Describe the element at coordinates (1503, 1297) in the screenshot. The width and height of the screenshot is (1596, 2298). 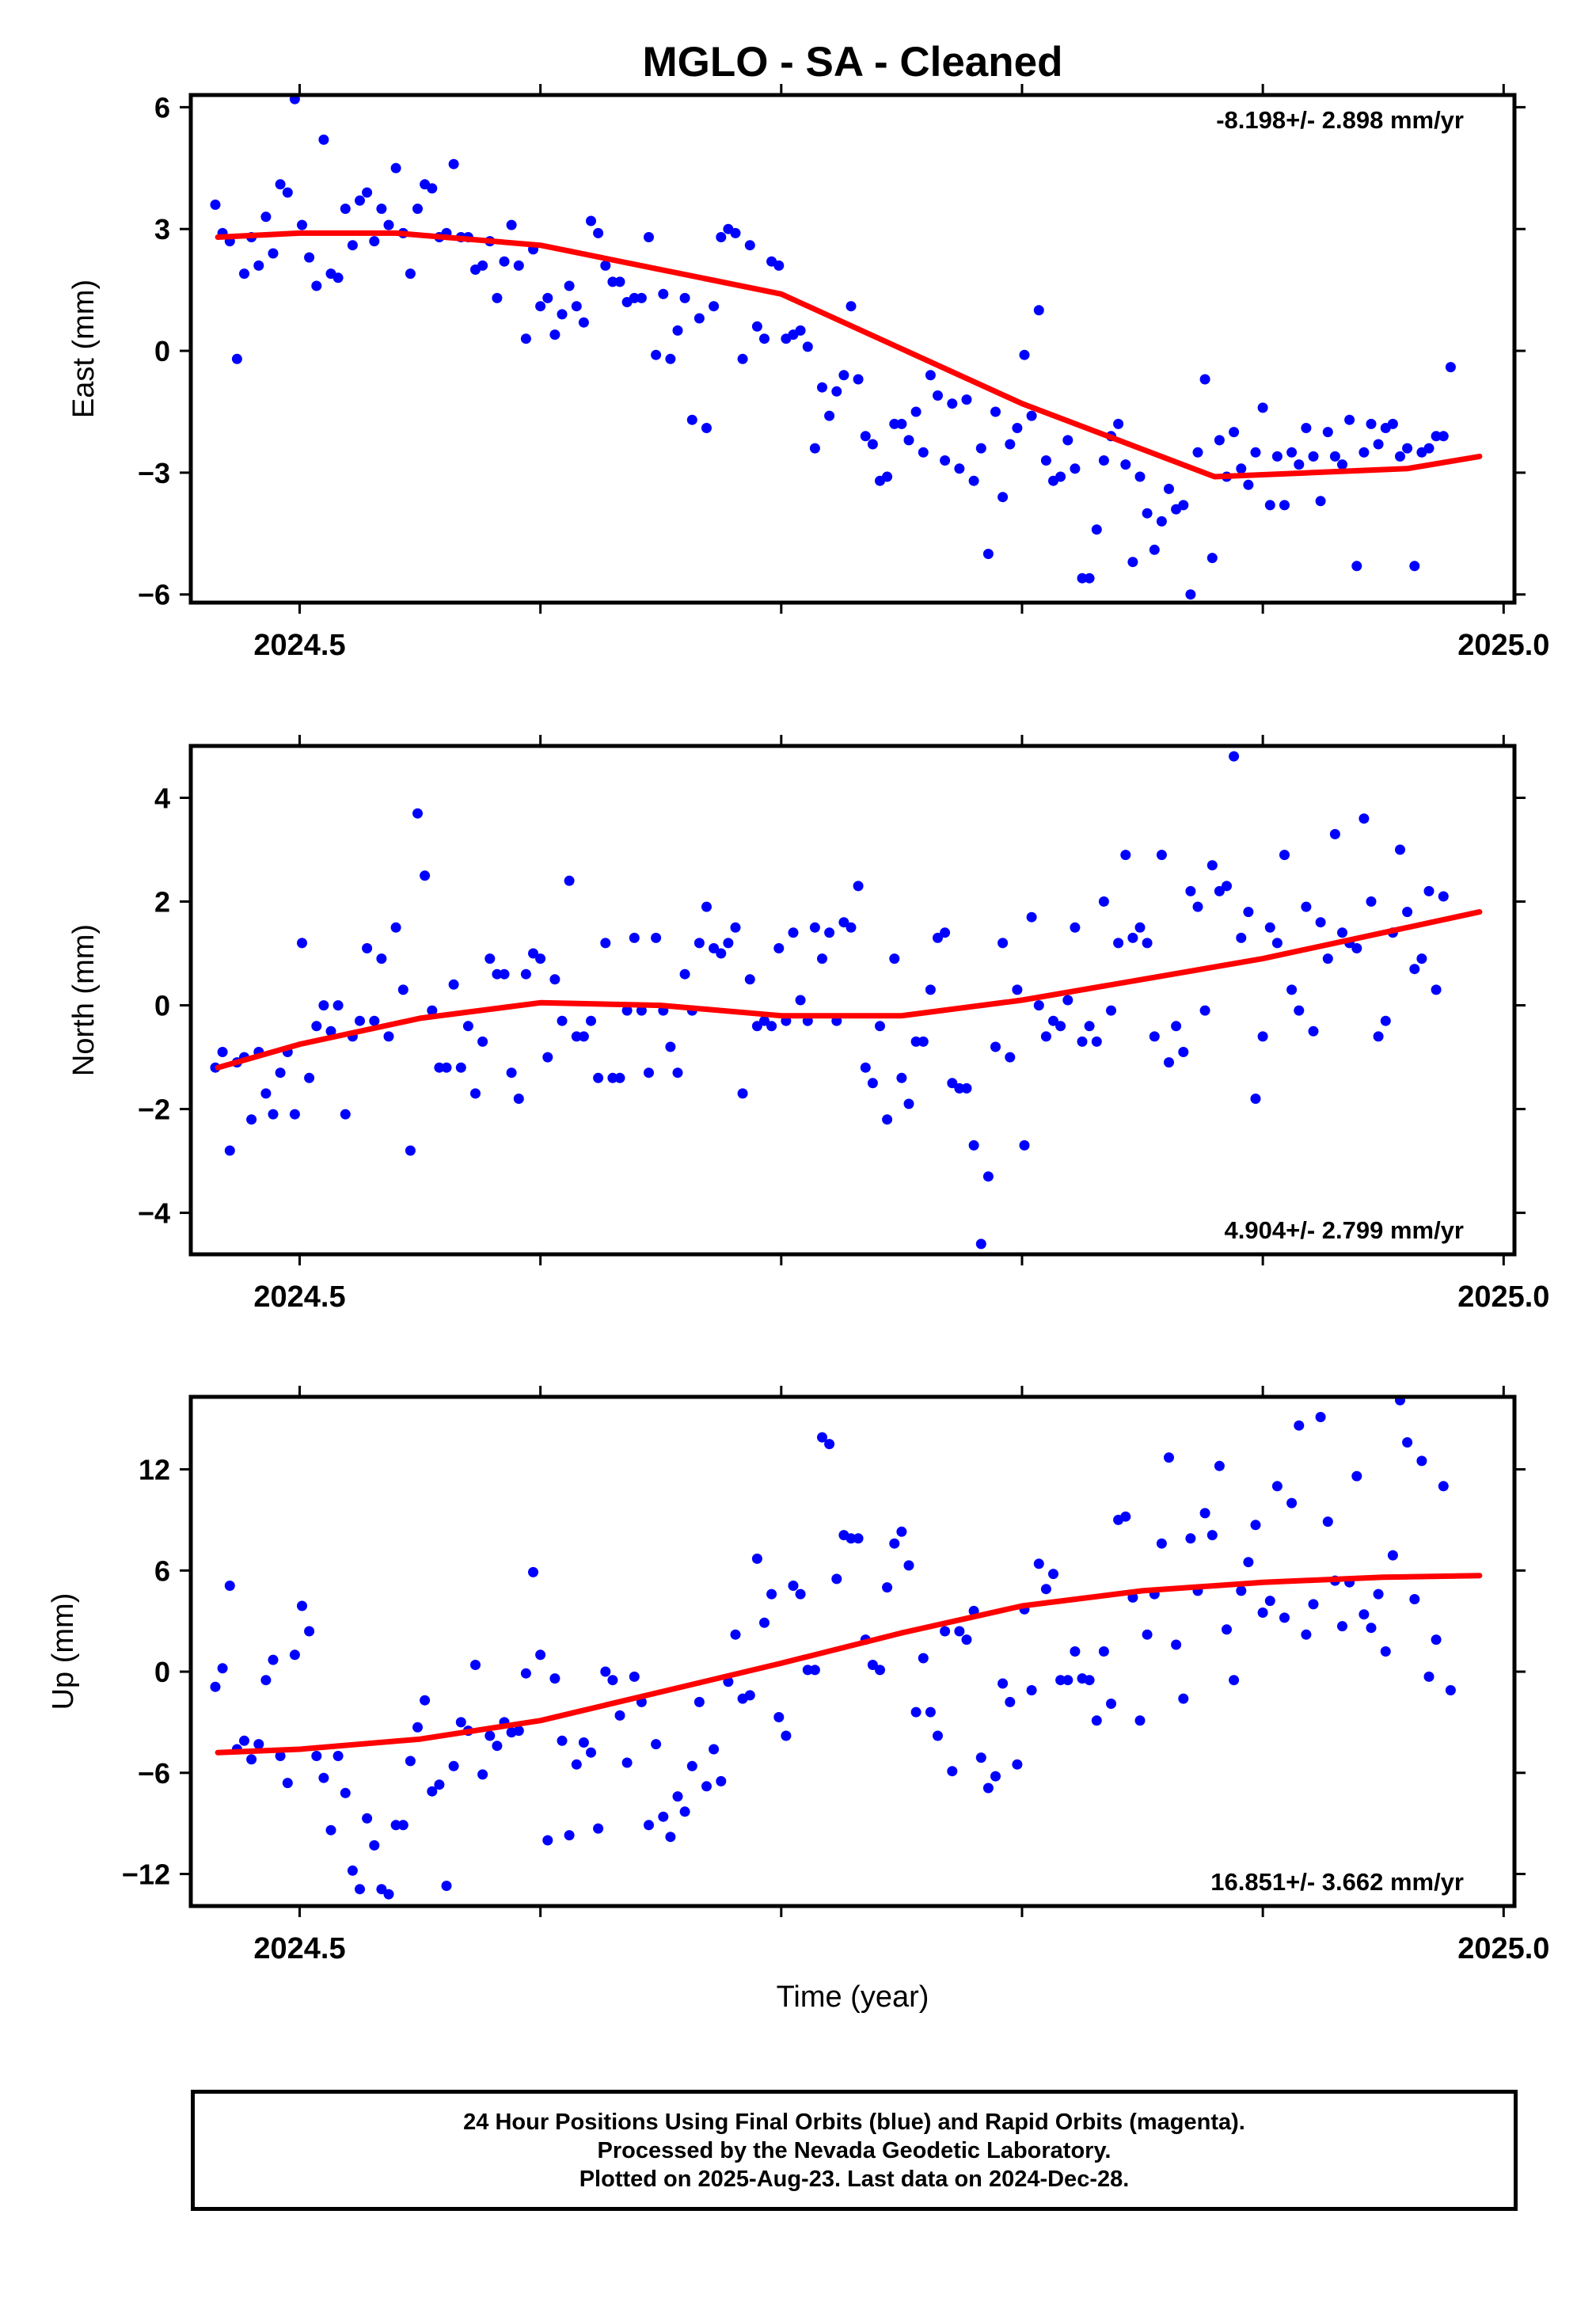
I see `x-tick-label: 2025.0` at that location.